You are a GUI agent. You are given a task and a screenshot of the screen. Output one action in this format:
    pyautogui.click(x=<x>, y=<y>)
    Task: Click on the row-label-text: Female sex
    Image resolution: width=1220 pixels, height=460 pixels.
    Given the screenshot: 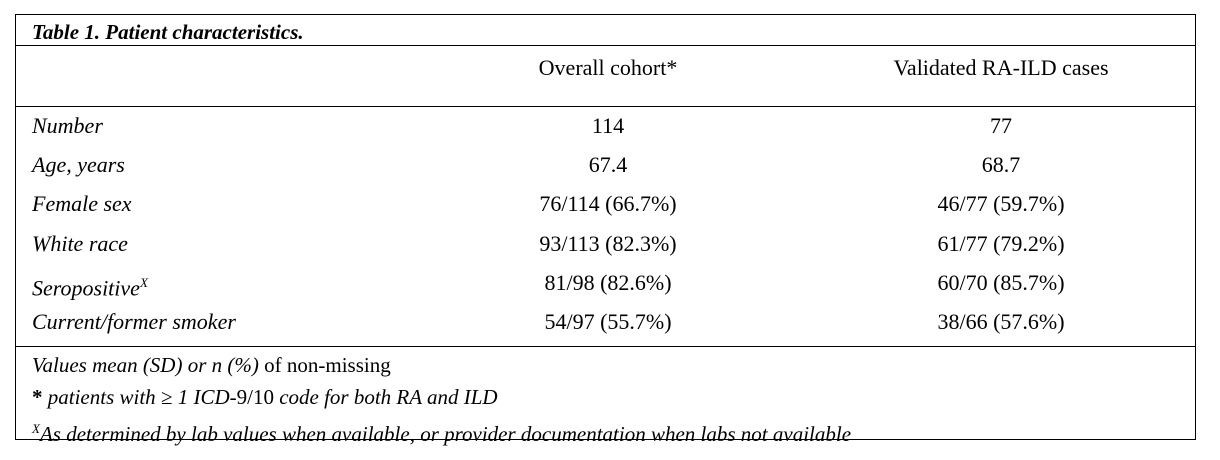 What is the action you would take?
    pyautogui.click(x=82, y=204)
    